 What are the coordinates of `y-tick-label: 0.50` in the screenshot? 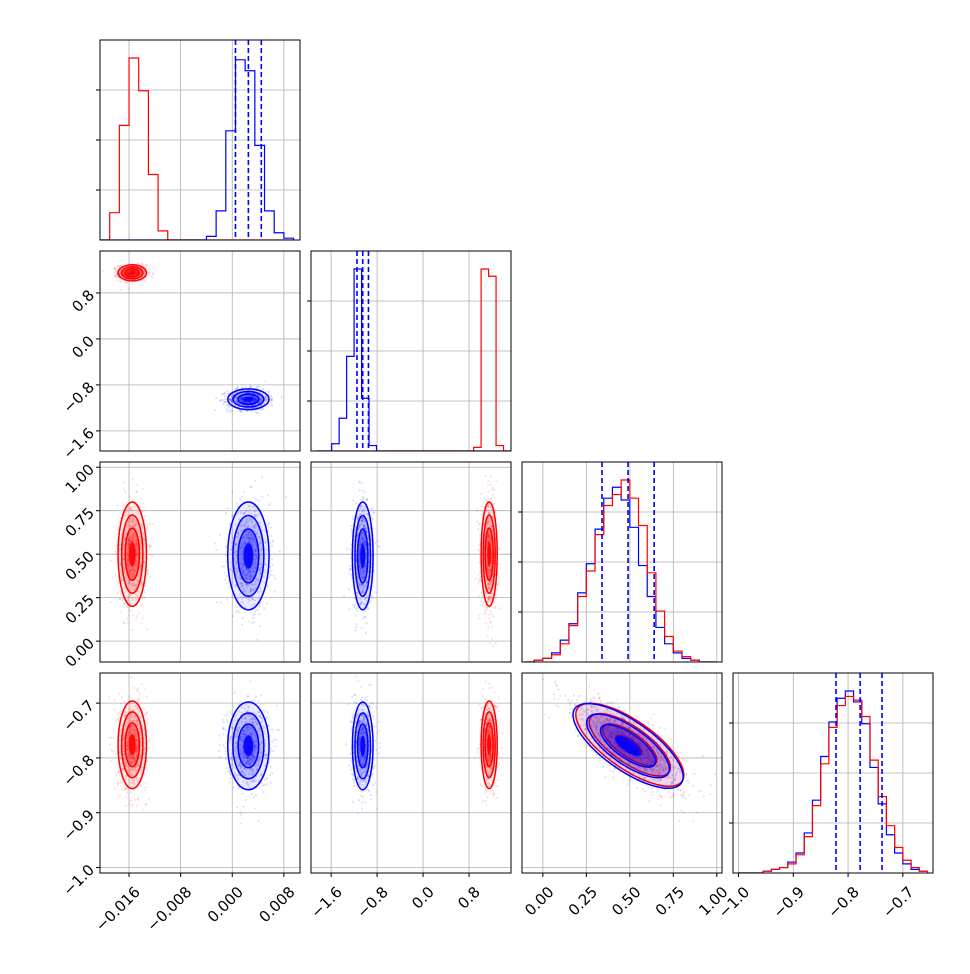 It's located at (80, 565).